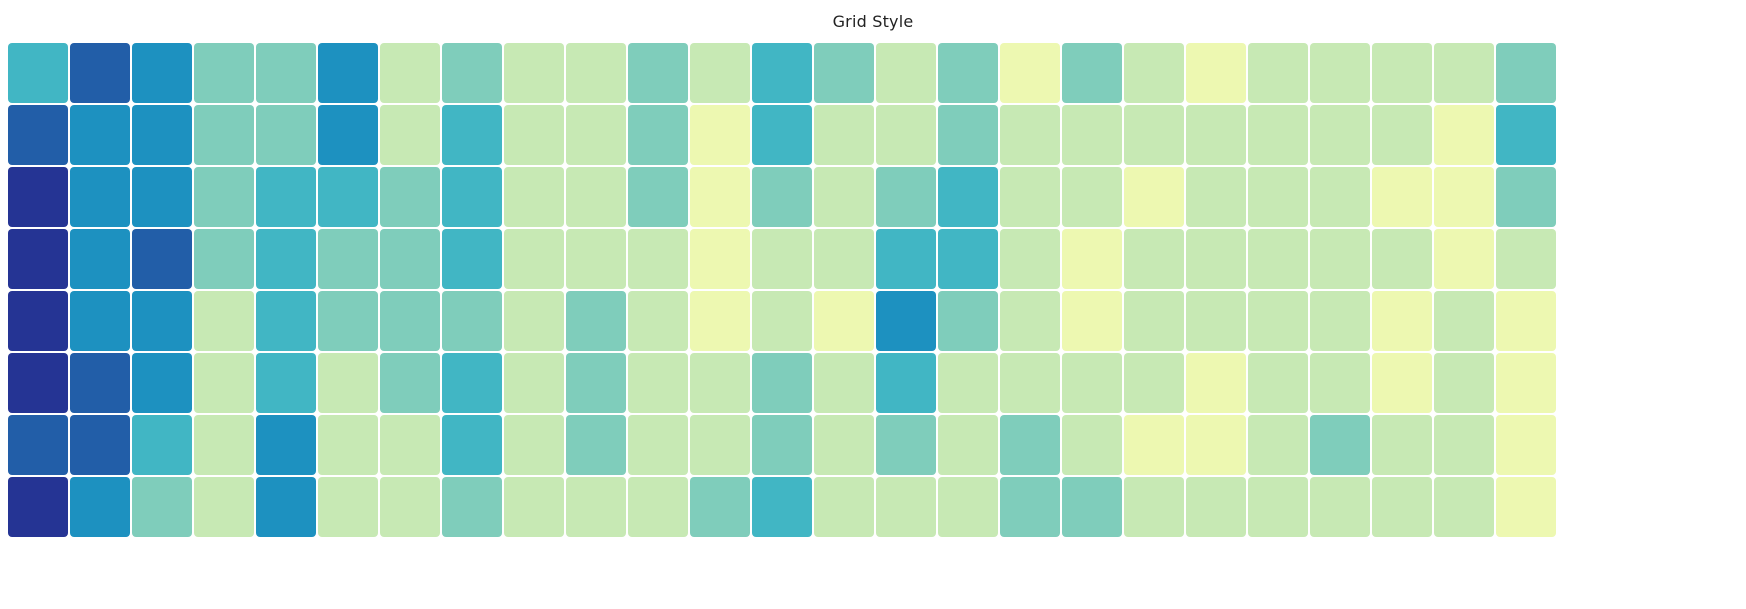  What do you see at coordinates (1216, 507) in the screenshot?
I see `heatmap-cell-r8-c20` at bounding box center [1216, 507].